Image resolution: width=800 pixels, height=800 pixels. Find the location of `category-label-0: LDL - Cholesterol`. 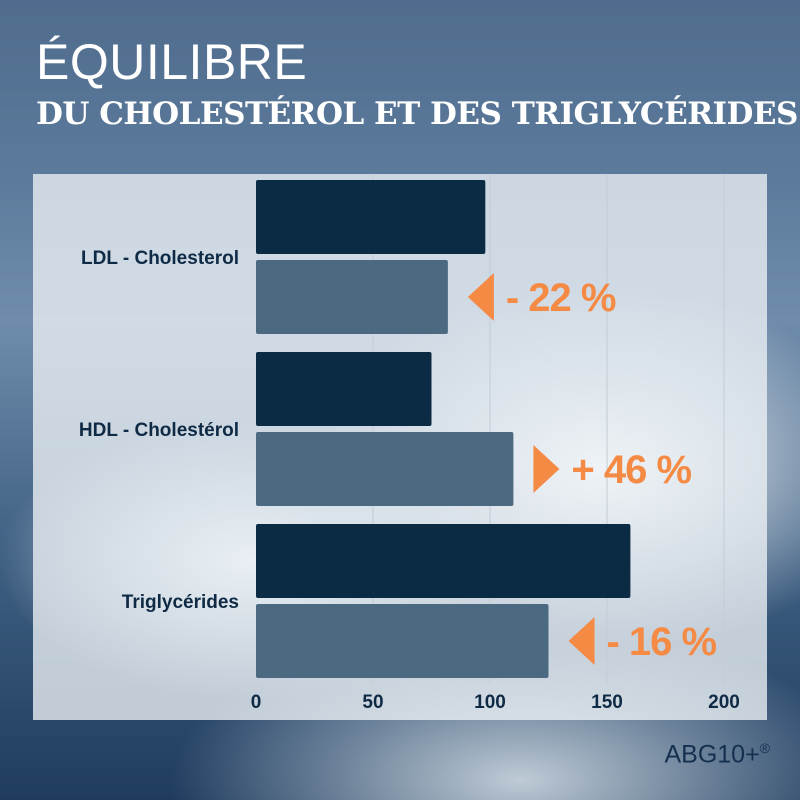

category-label-0: LDL - Cholesterol is located at coordinates (160, 258).